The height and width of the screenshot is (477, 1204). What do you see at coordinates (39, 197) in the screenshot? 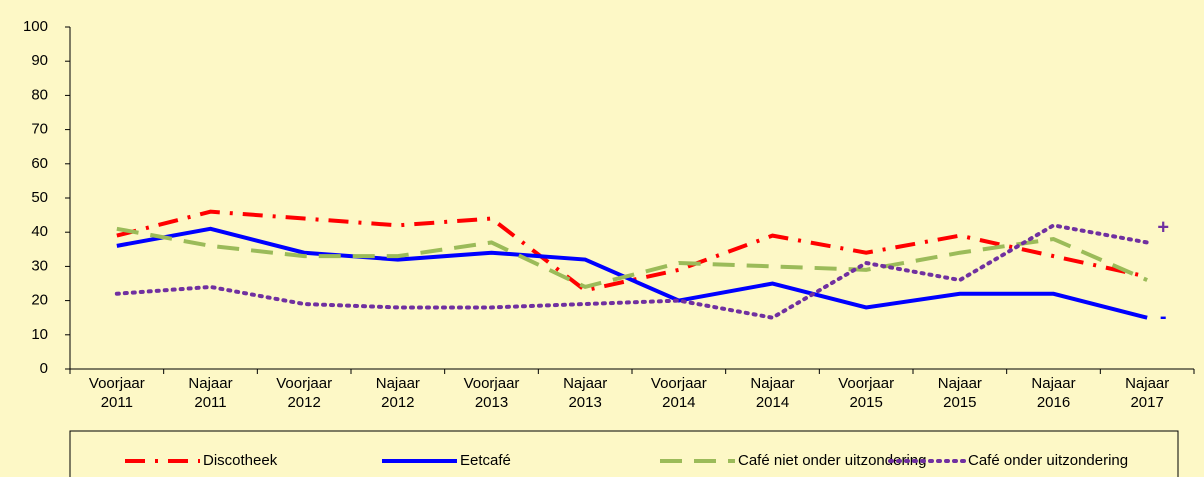
I see `y-tick-label: 50` at bounding box center [39, 197].